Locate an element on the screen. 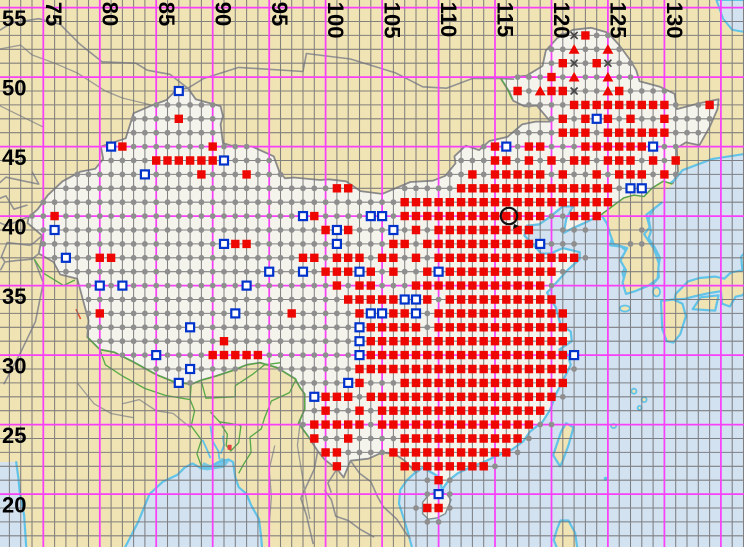 The image size is (744, 547). svg-text: 50 is located at coordinates (14, 87).